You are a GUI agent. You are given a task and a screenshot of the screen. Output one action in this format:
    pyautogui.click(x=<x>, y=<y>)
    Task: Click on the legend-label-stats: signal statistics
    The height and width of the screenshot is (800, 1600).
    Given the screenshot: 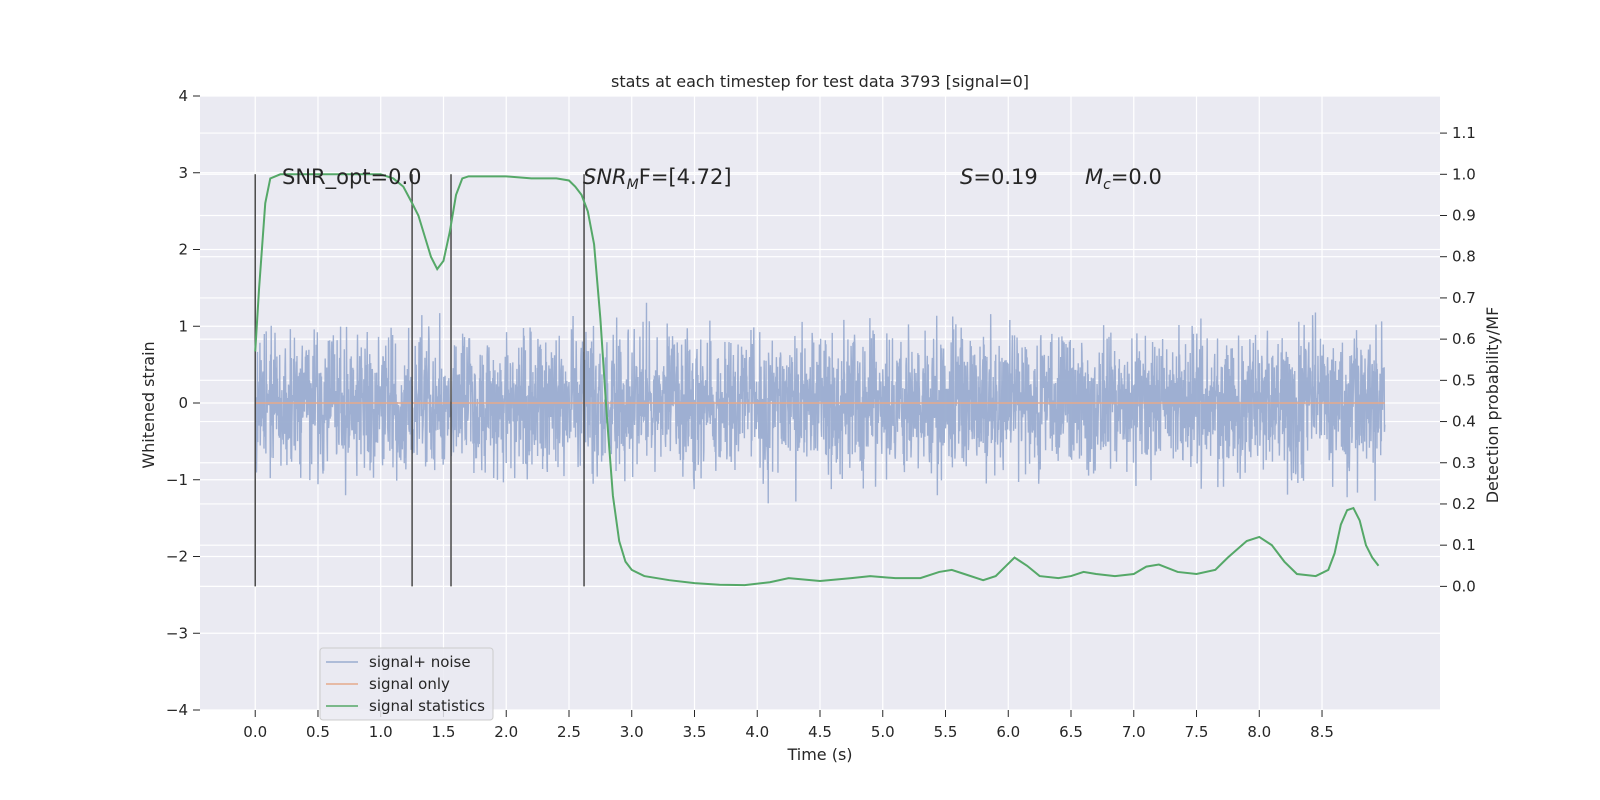 What is the action you would take?
    pyautogui.click(x=427, y=706)
    